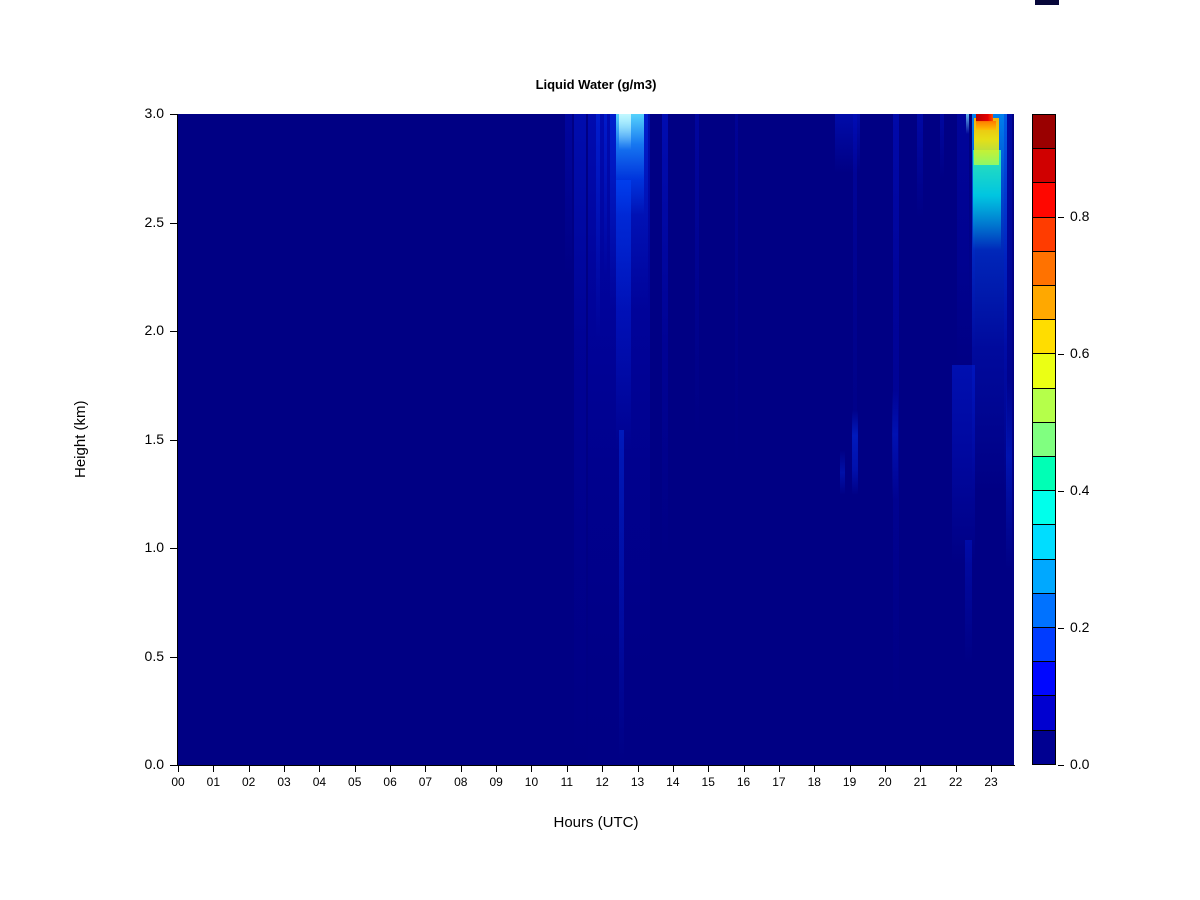  What do you see at coordinates (154, 330) in the screenshot?
I see `y-tick-label: 2.0` at bounding box center [154, 330].